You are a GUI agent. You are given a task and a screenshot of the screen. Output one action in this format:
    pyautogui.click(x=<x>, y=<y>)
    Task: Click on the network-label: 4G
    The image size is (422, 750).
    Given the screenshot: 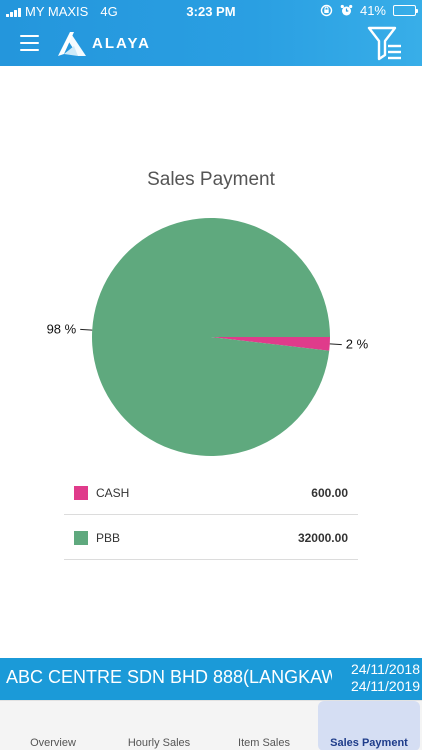 What is the action you would take?
    pyautogui.click(x=109, y=11)
    